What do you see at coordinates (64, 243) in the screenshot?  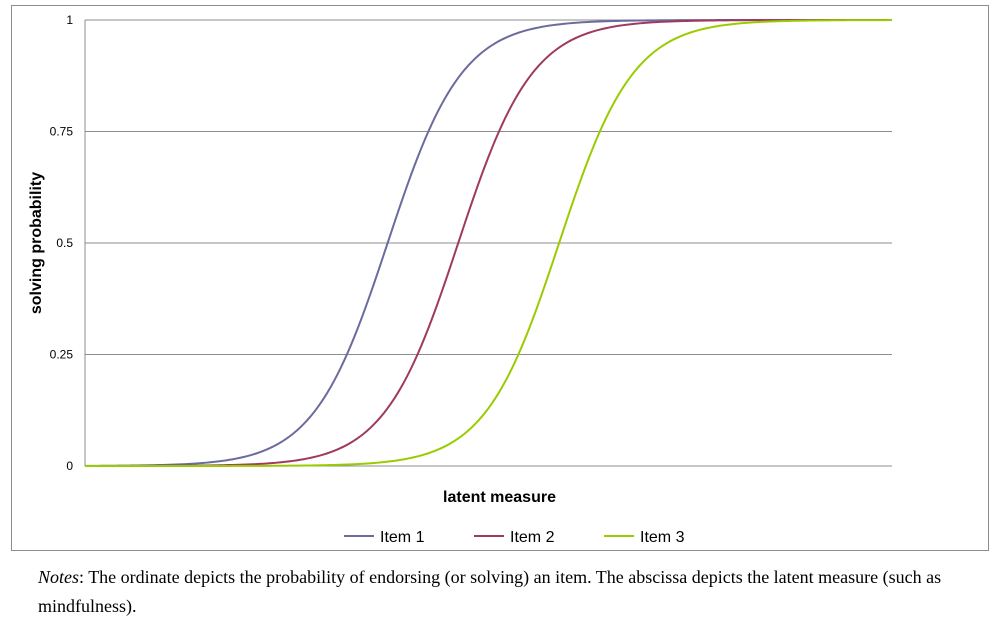 I see `y-tick-label: 0.5` at bounding box center [64, 243].